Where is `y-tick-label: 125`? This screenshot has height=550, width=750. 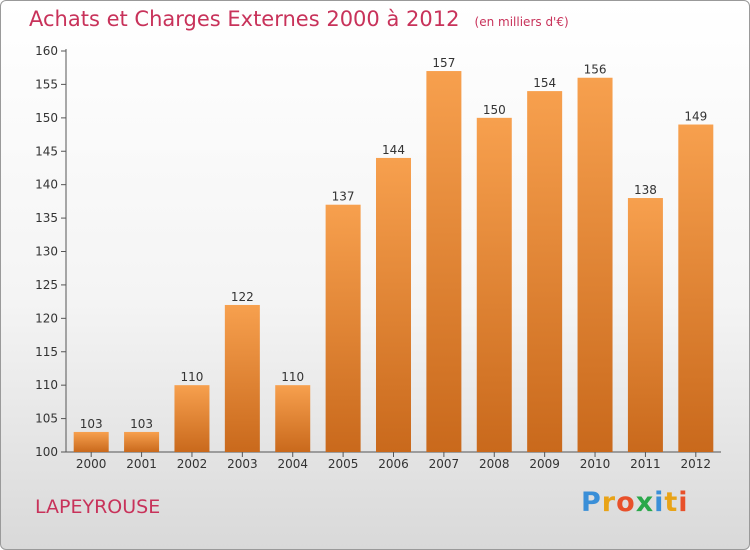 y-tick-label: 125 is located at coordinates (46, 285).